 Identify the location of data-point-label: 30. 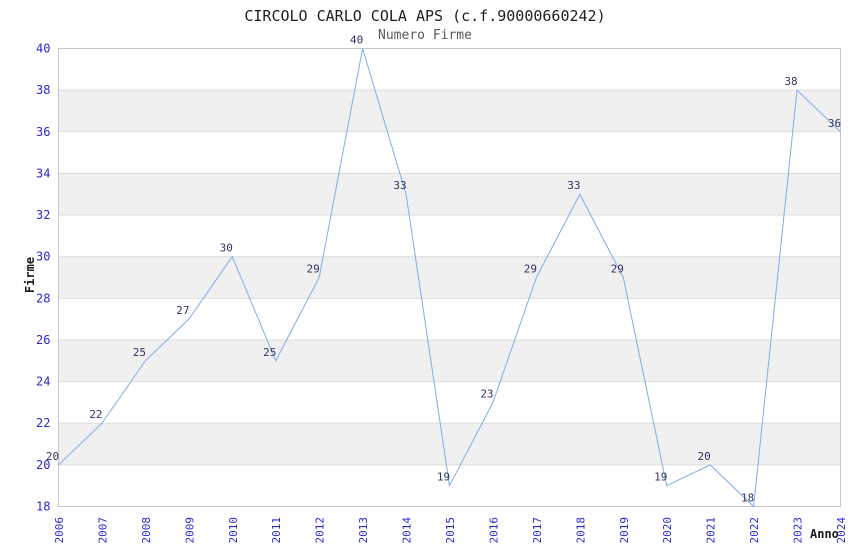
(226, 248).